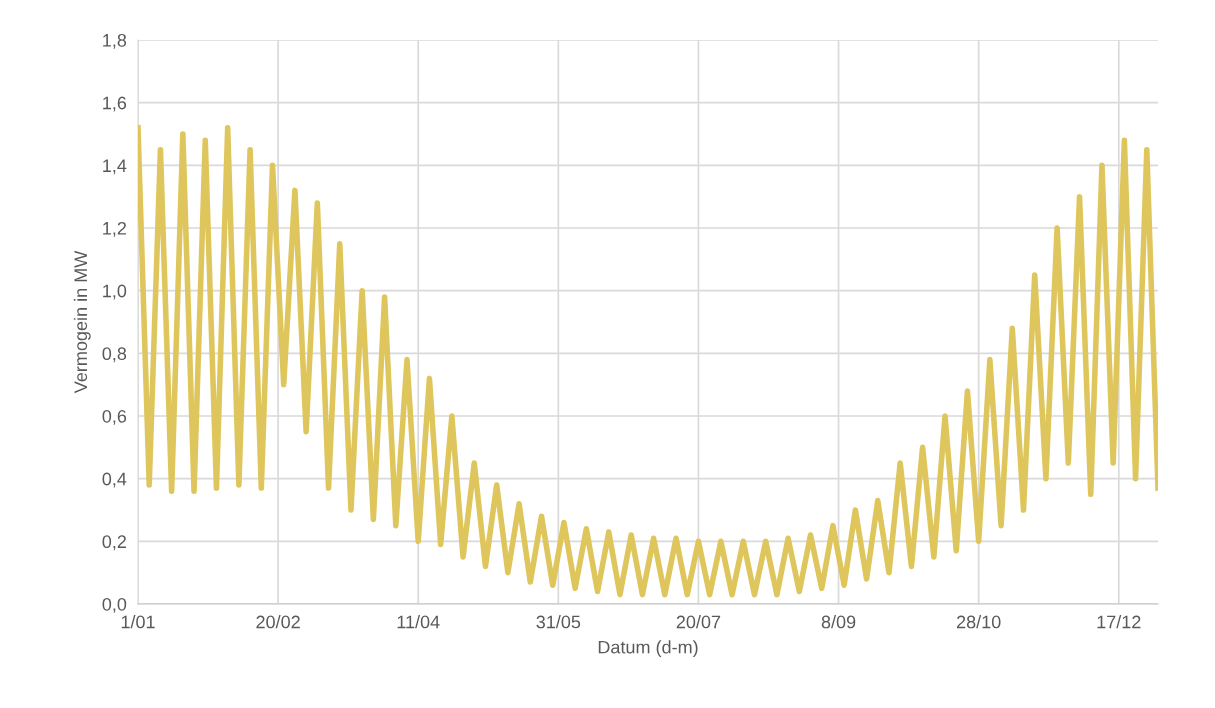 The width and height of the screenshot is (1215, 708). I want to click on x-tick-label: 28/10, so click(978, 622).